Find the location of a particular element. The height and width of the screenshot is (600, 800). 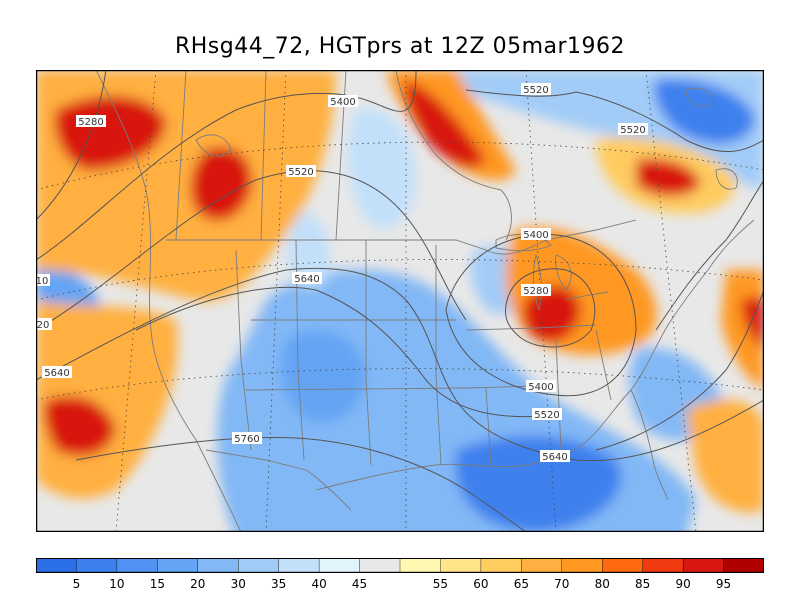

wet-core-hudson is located at coordinates (445, 124).